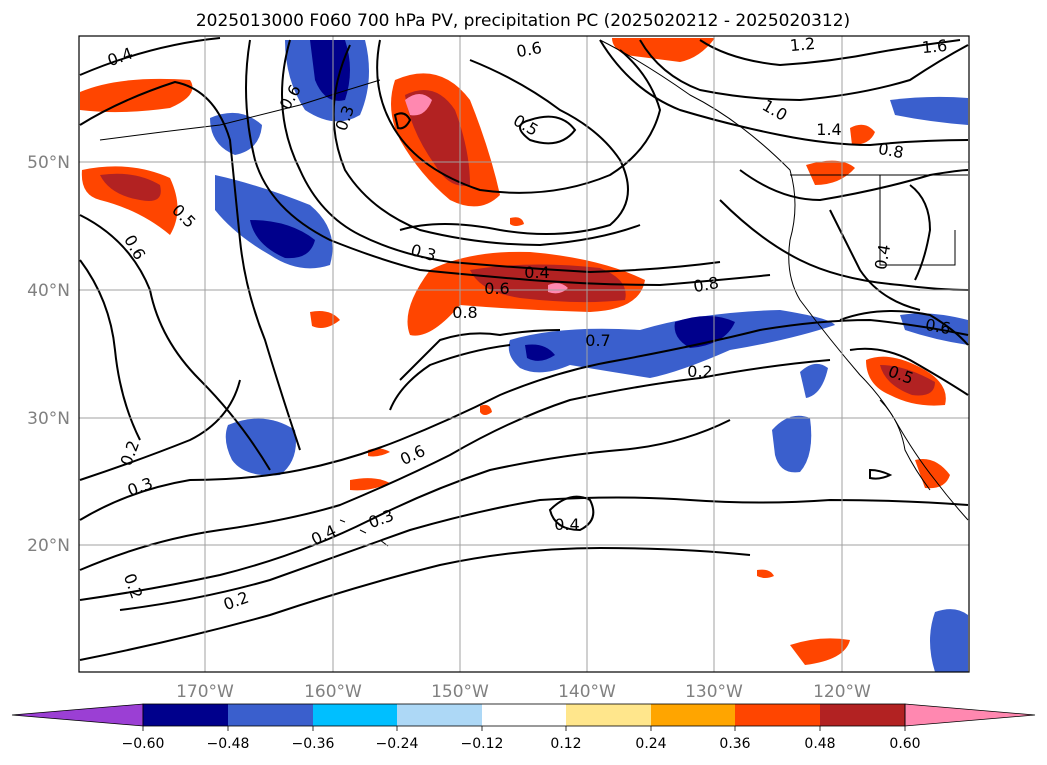 The image size is (1047, 765). I want to click on lon-label: 140°W, so click(587, 692).